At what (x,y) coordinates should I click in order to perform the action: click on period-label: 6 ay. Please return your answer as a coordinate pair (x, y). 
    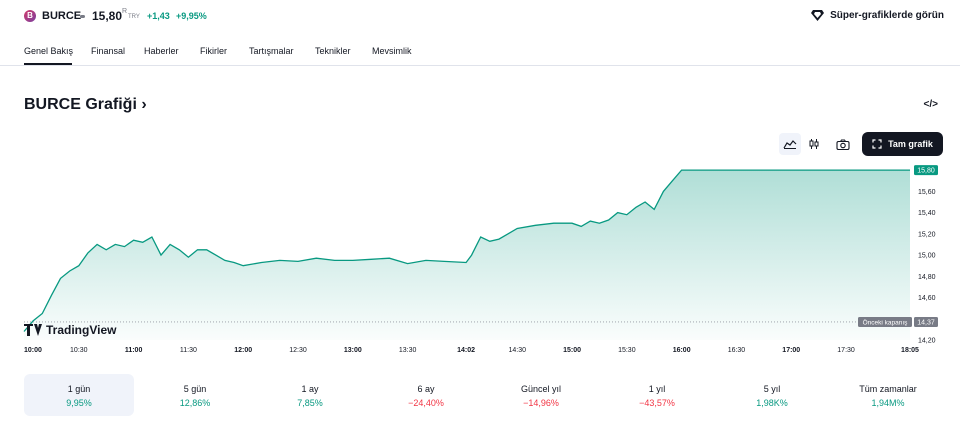
    Looking at the image, I should click on (426, 389).